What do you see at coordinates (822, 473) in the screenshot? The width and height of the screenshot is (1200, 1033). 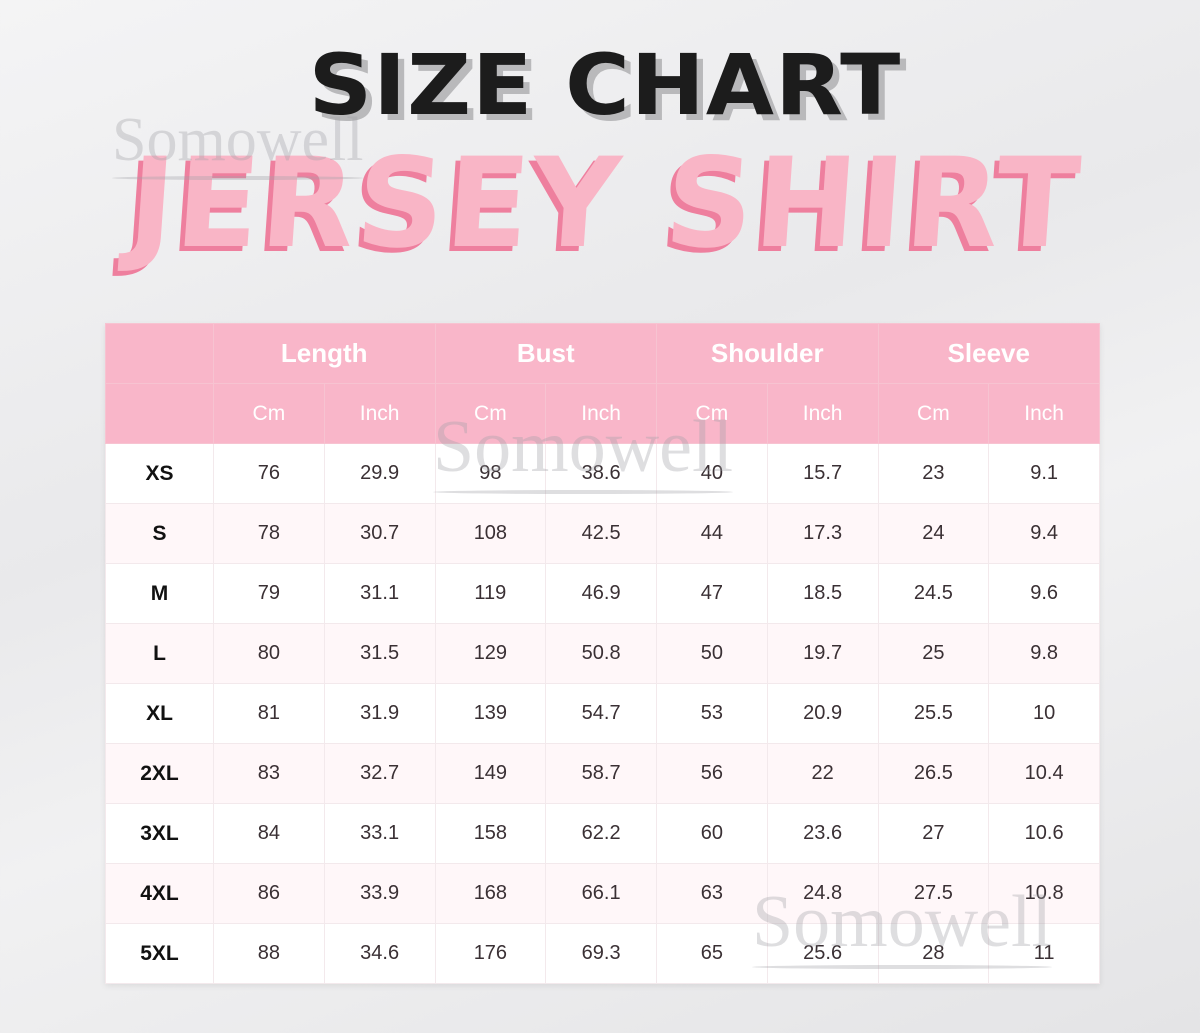 I see `measurement-cell: 15.7` at bounding box center [822, 473].